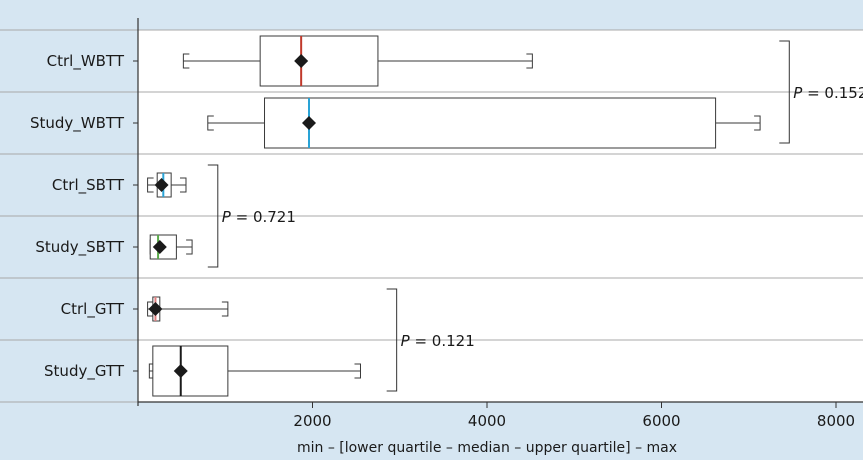 This screenshot has height=460, width=863. What do you see at coordinates (88, 185) in the screenshot?
I see `category-label: Ctrl_SBTT` at bounding box center [88, 185].